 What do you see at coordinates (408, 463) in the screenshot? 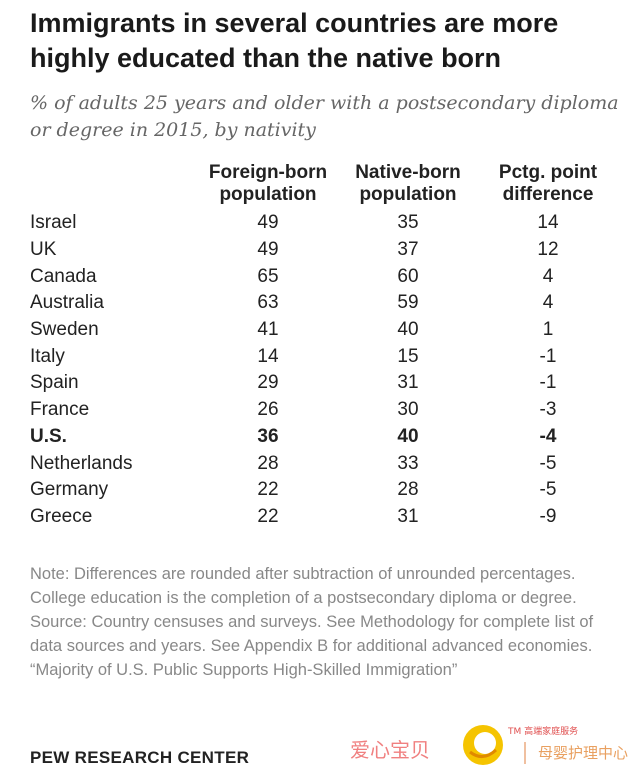
I see `cell-native-born: 33` at bounding box center [408, 463].